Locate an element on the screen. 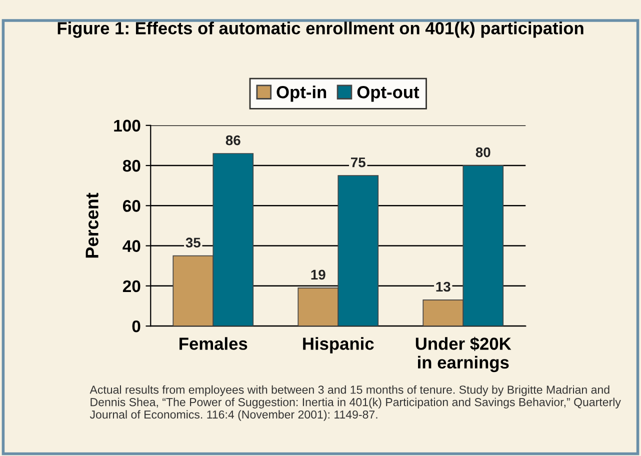 This screenshot has width=641, height=456. x-tick-label: Females is located at coordinates (214, 343).